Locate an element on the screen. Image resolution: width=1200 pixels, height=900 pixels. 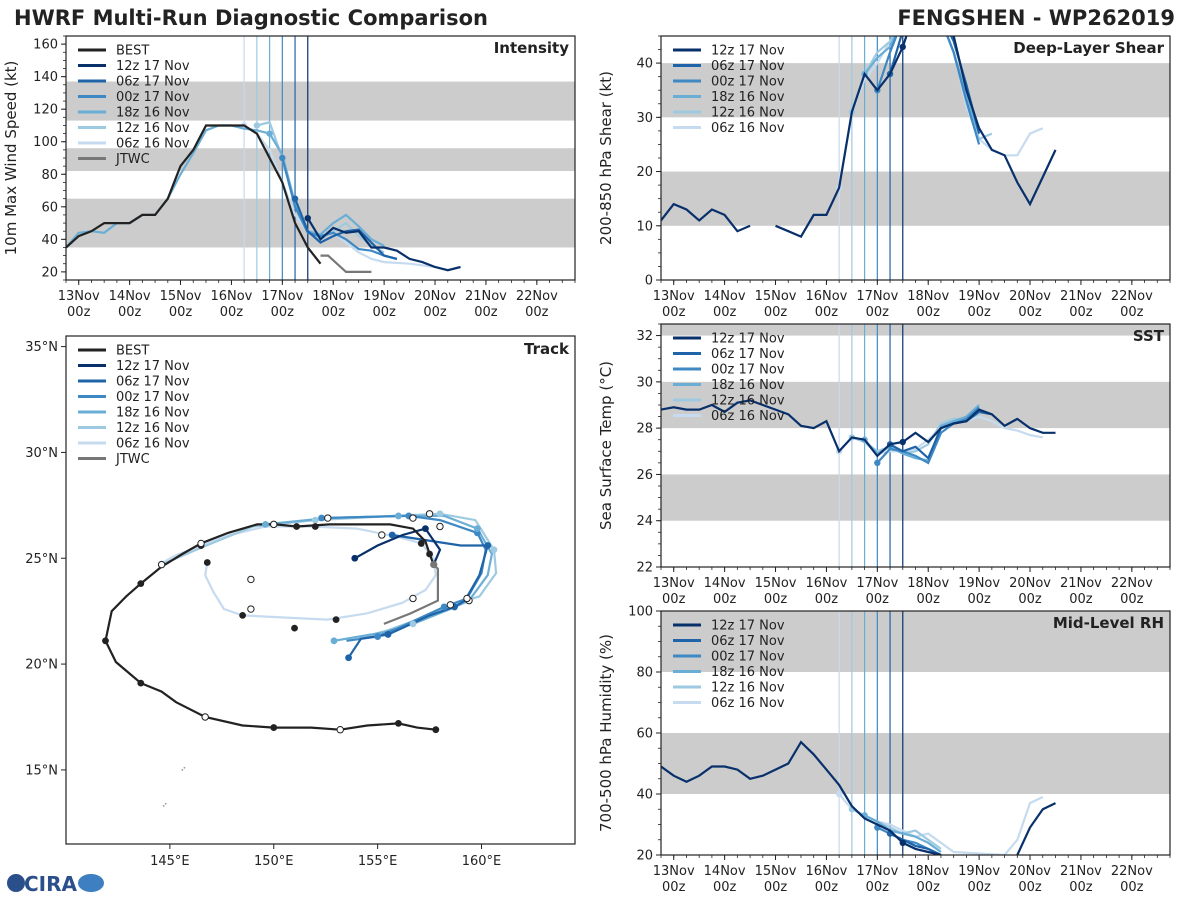
intensity-xtick-label-date: 13Nov is located at coordinates (79, 296).